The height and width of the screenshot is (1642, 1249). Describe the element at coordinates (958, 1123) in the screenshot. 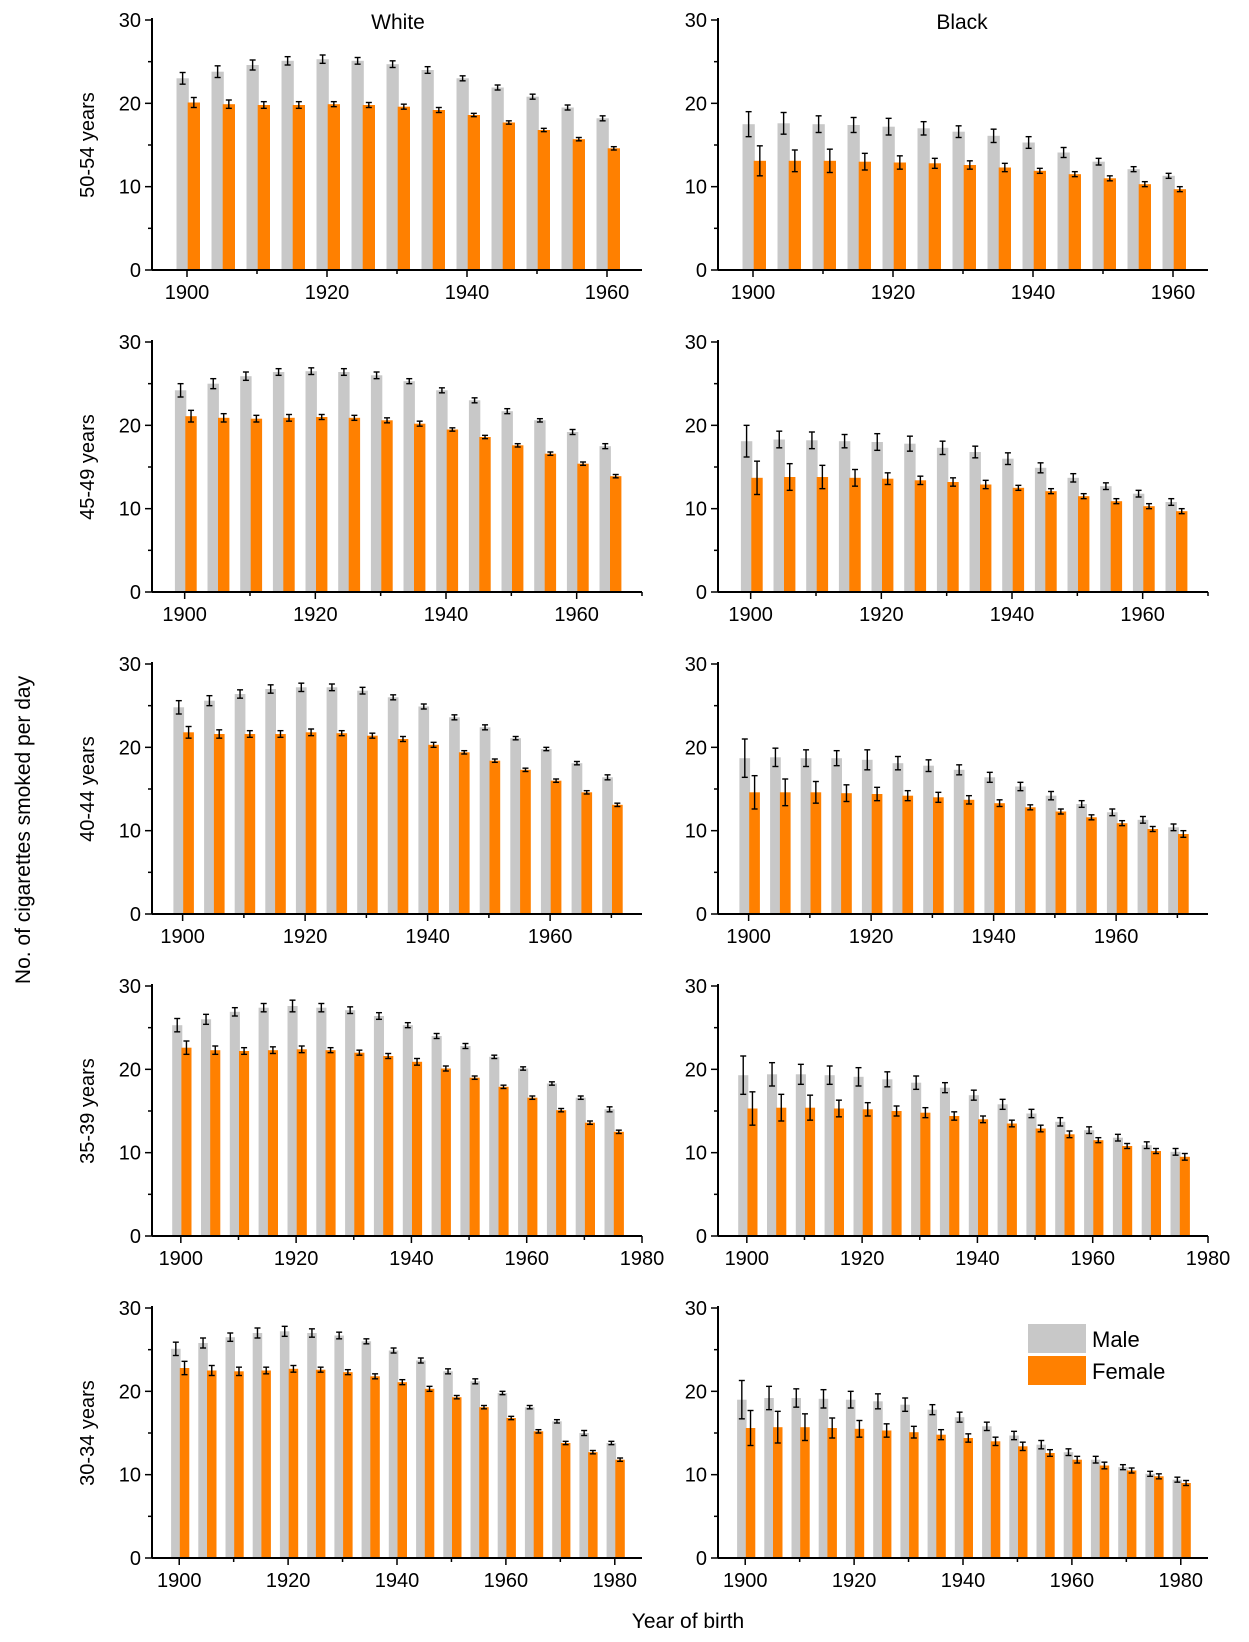

I see `panel-black-35-39-years: 0 10 20 30 1900 1920 1940 1960 1980` at that location.